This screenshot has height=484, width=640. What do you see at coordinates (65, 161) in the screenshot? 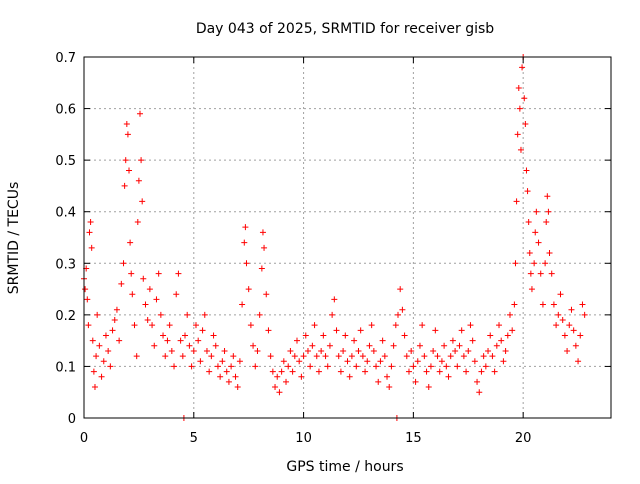
I see `y-tick-label: 0.5` at bounding box center [65, 161].